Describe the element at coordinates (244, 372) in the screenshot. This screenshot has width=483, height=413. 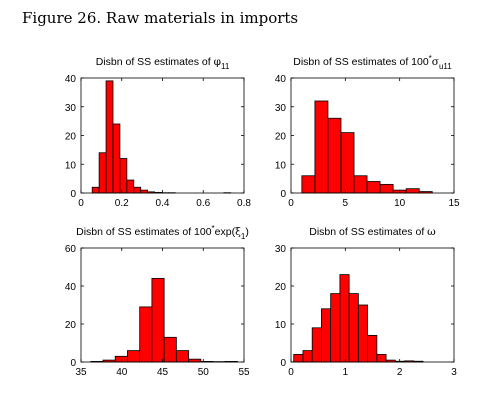
I see `x-tick-label: 55` at that location.